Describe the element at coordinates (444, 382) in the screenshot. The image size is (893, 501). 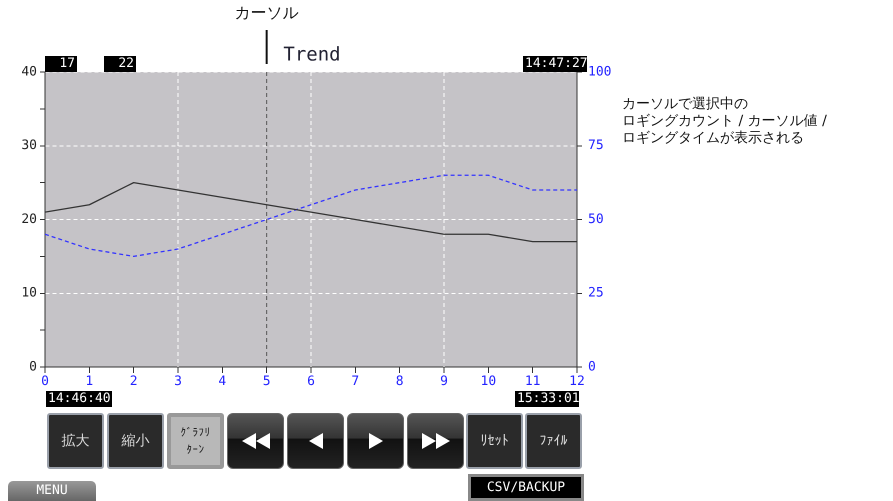
I see `x-tick-label: 9` at that location.